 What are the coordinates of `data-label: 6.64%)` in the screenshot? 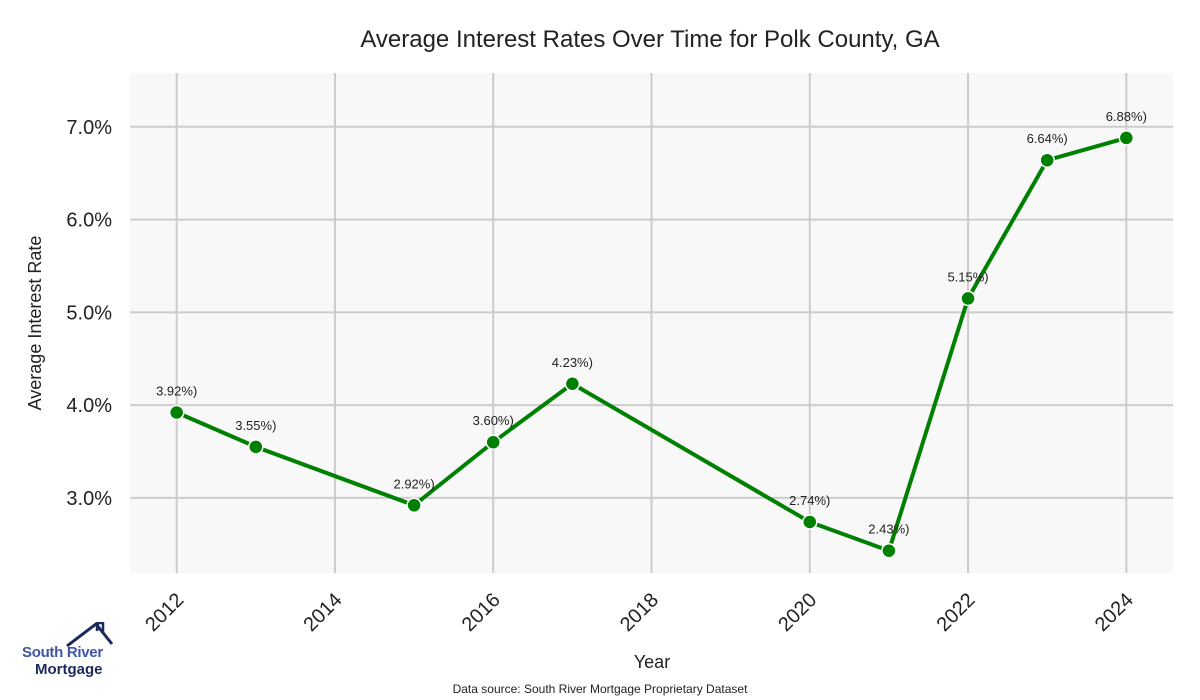 It's located at (1047, 138).